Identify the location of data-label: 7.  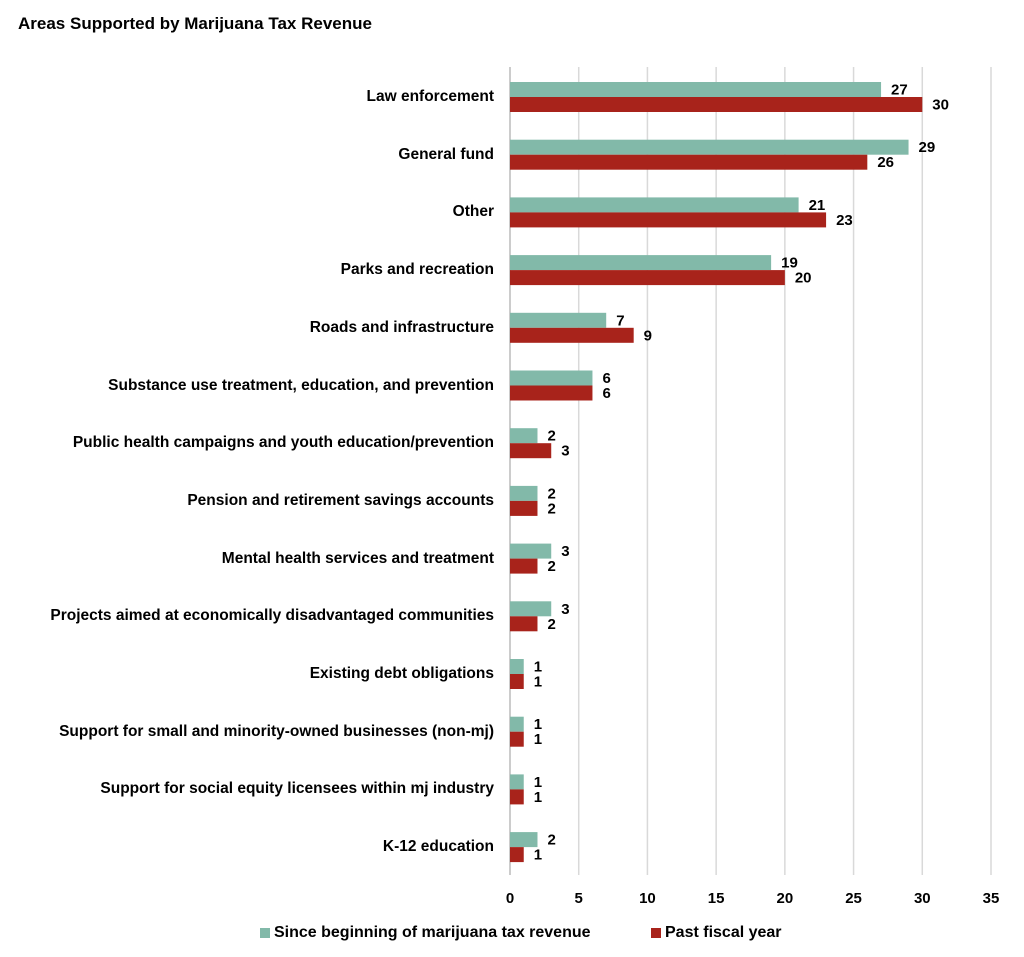
(620, 320).